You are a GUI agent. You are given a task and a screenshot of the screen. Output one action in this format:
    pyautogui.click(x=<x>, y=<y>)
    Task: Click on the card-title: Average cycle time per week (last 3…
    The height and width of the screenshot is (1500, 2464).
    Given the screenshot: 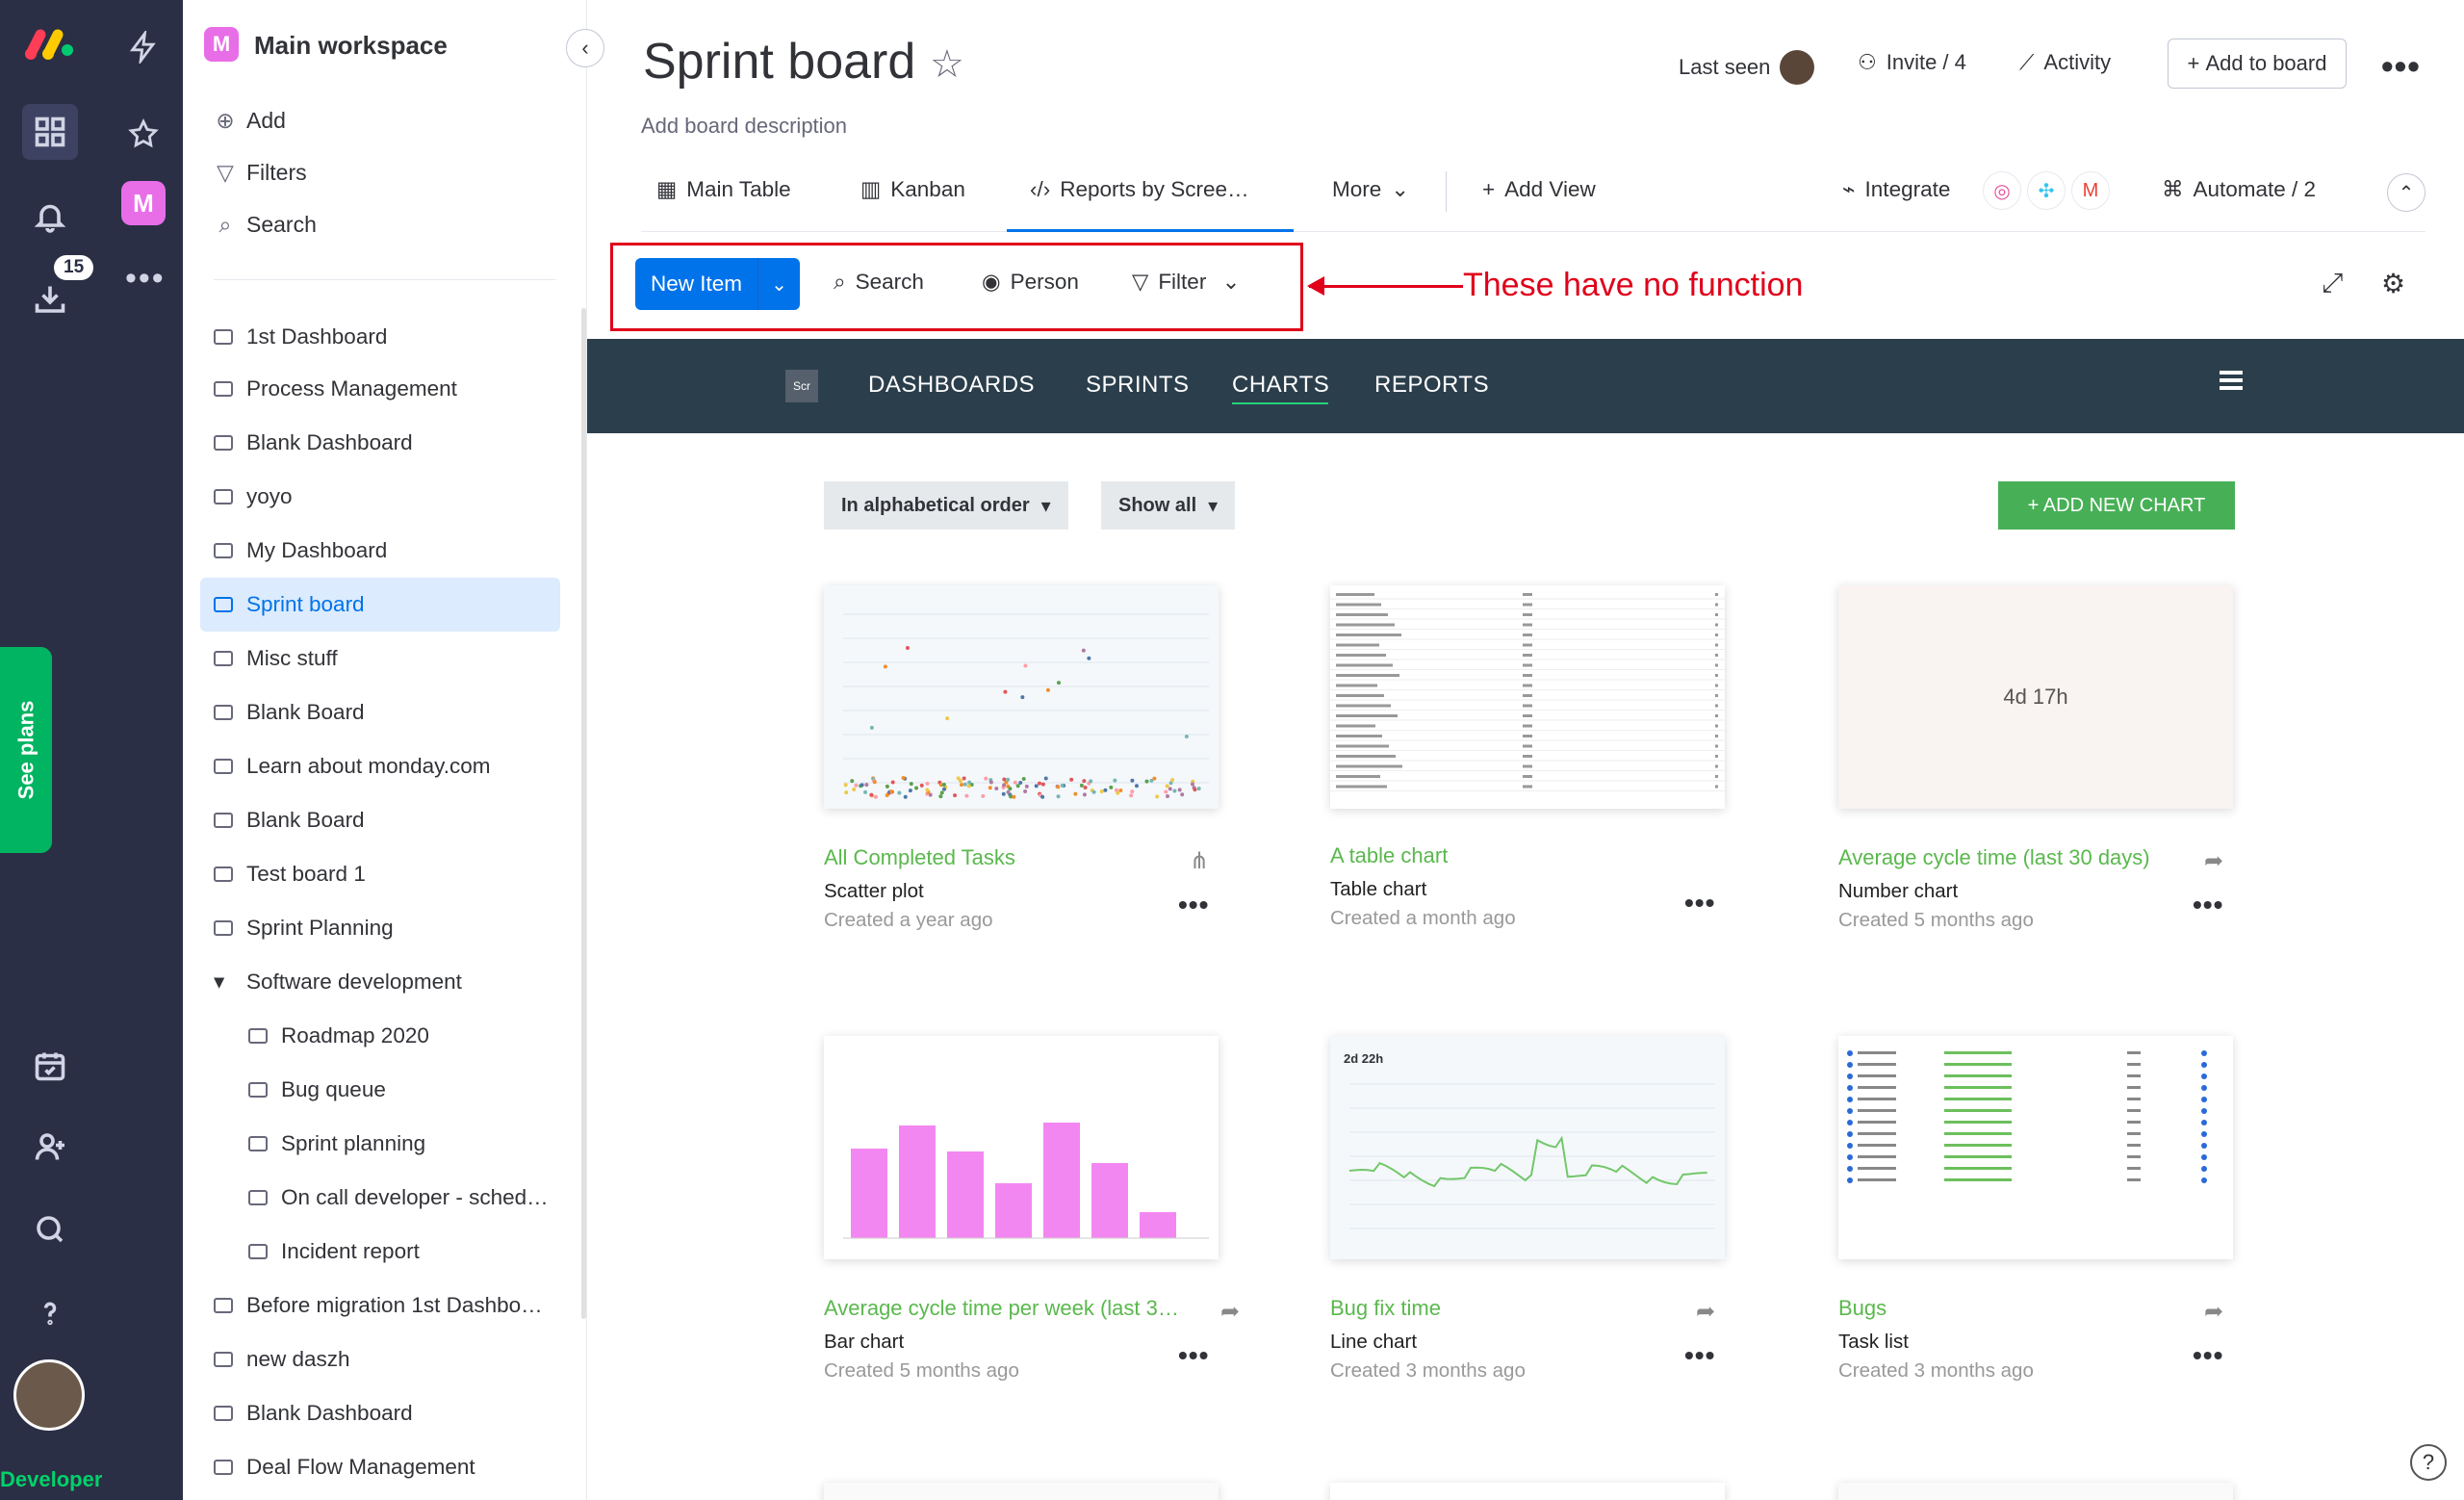 What is the action you would take?
    pyautogui.click(x=1001, y=1308)
    